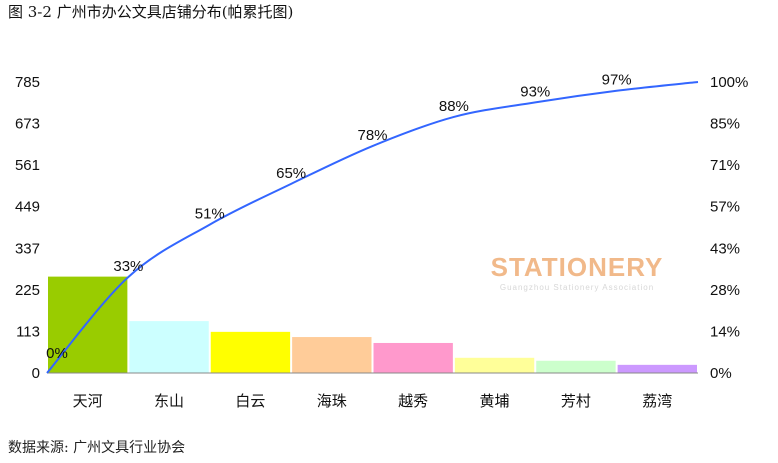 The height and width of the screenshot is (463, 778). What do you see at coordinates (577, 287) in the screenshot?
I see `watermark-subtext: Guangzhou Stationery Association` at bounding box center [577, 287].